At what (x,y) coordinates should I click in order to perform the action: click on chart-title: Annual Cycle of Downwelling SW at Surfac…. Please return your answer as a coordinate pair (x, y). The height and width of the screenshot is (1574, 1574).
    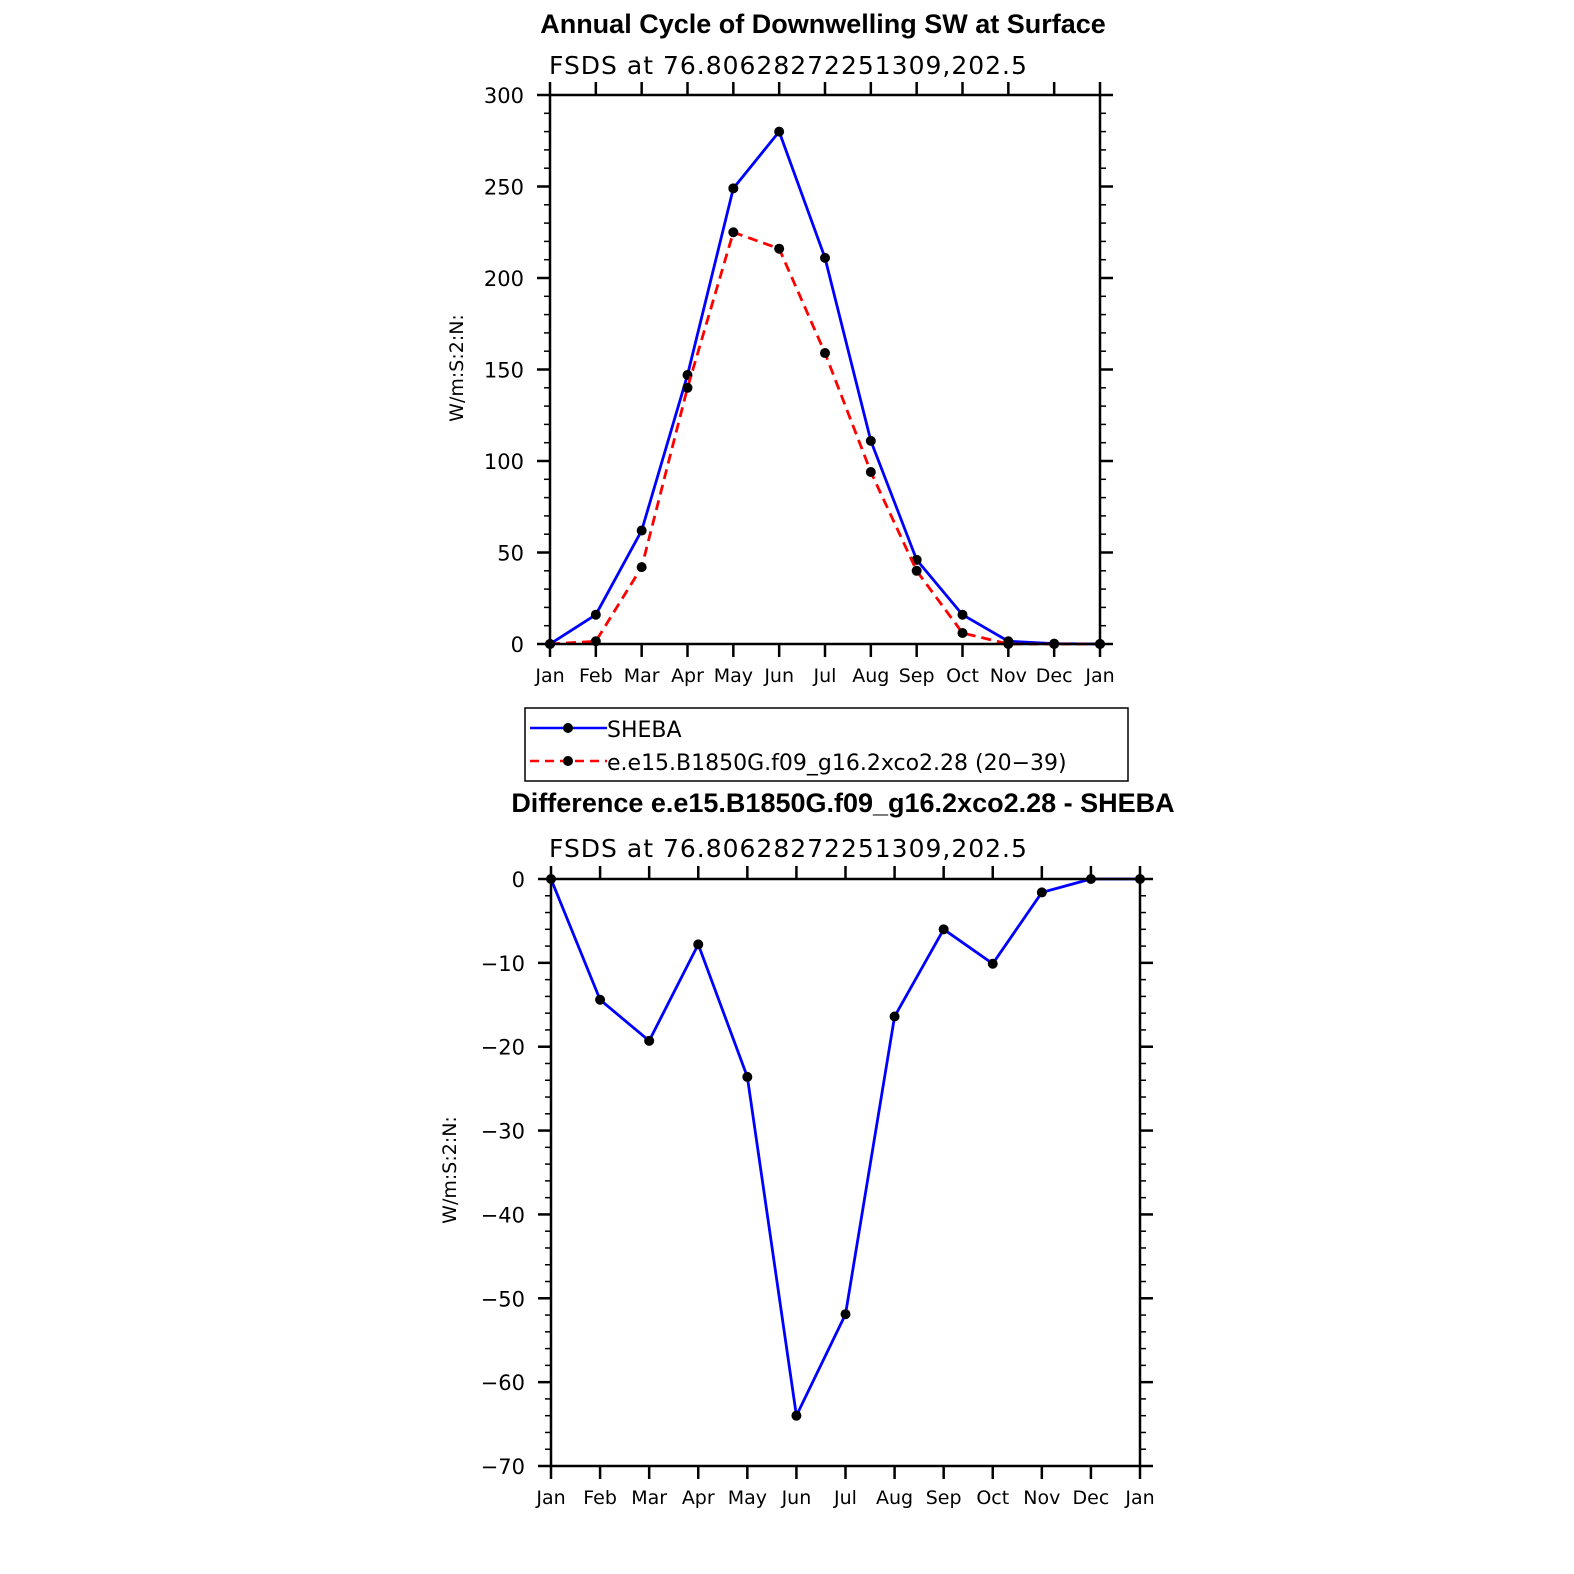
    Looking at the image, I should click on (823, 24).